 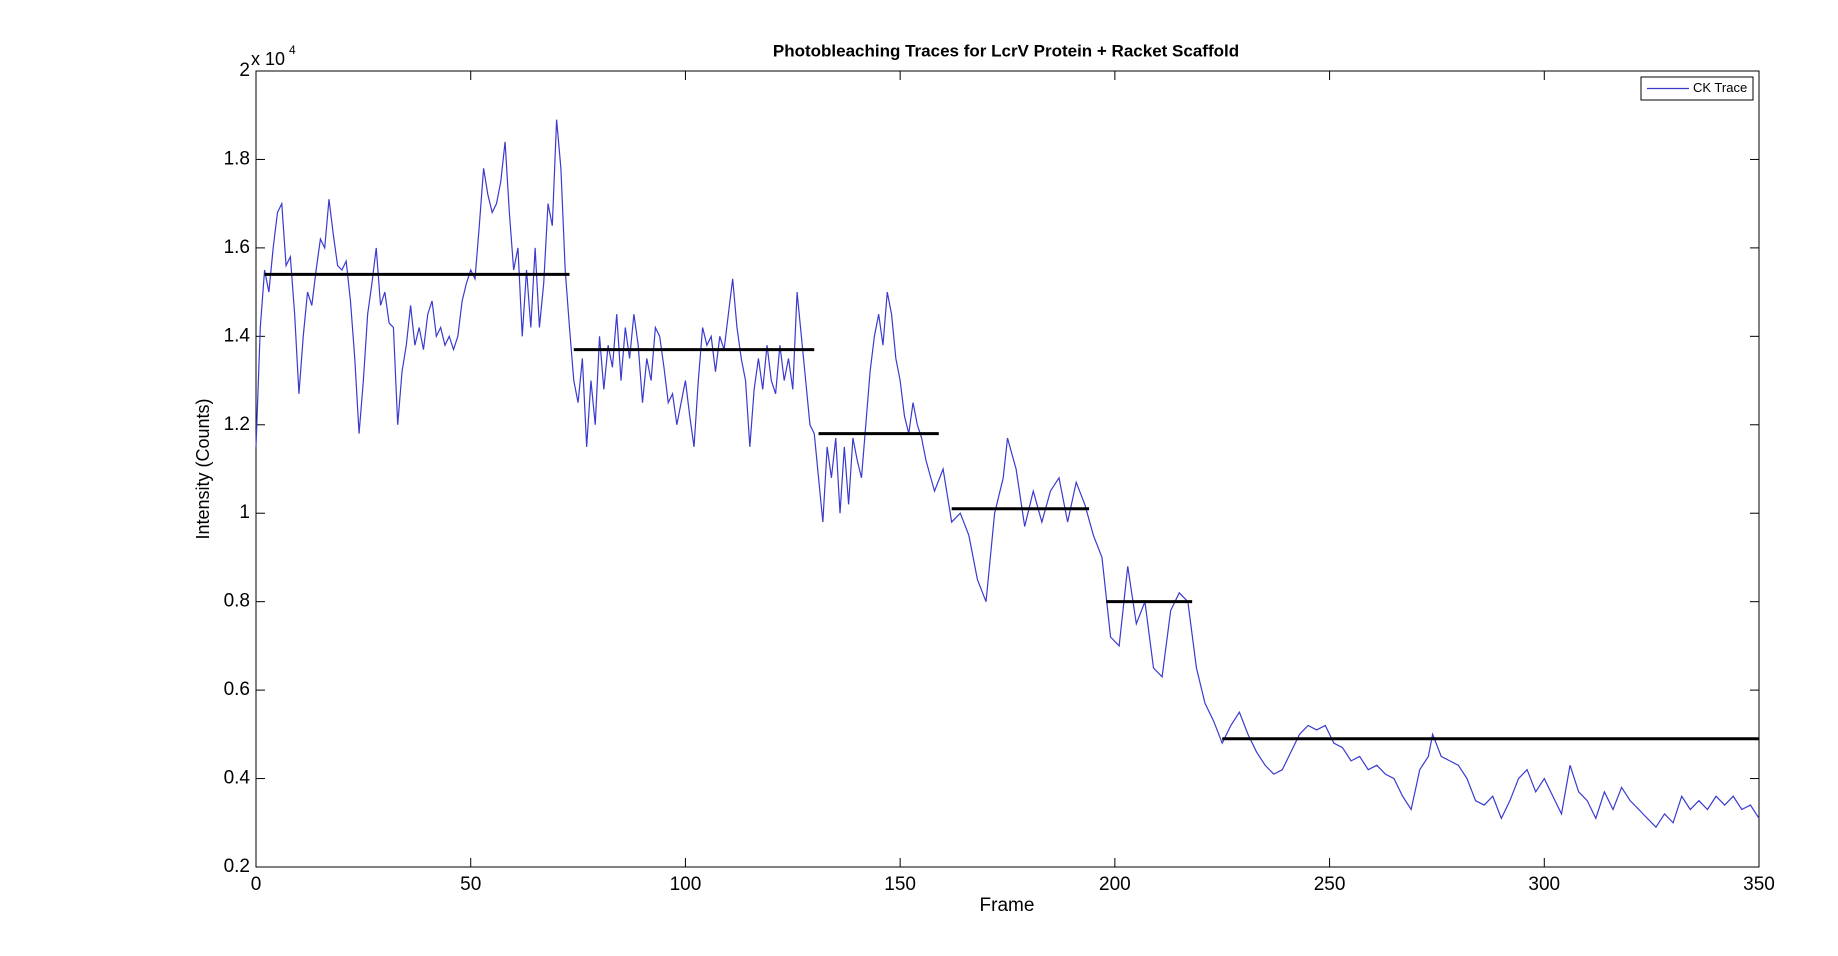 I want to click on y-tick-label: 0.4, so click(x=237, y=778).